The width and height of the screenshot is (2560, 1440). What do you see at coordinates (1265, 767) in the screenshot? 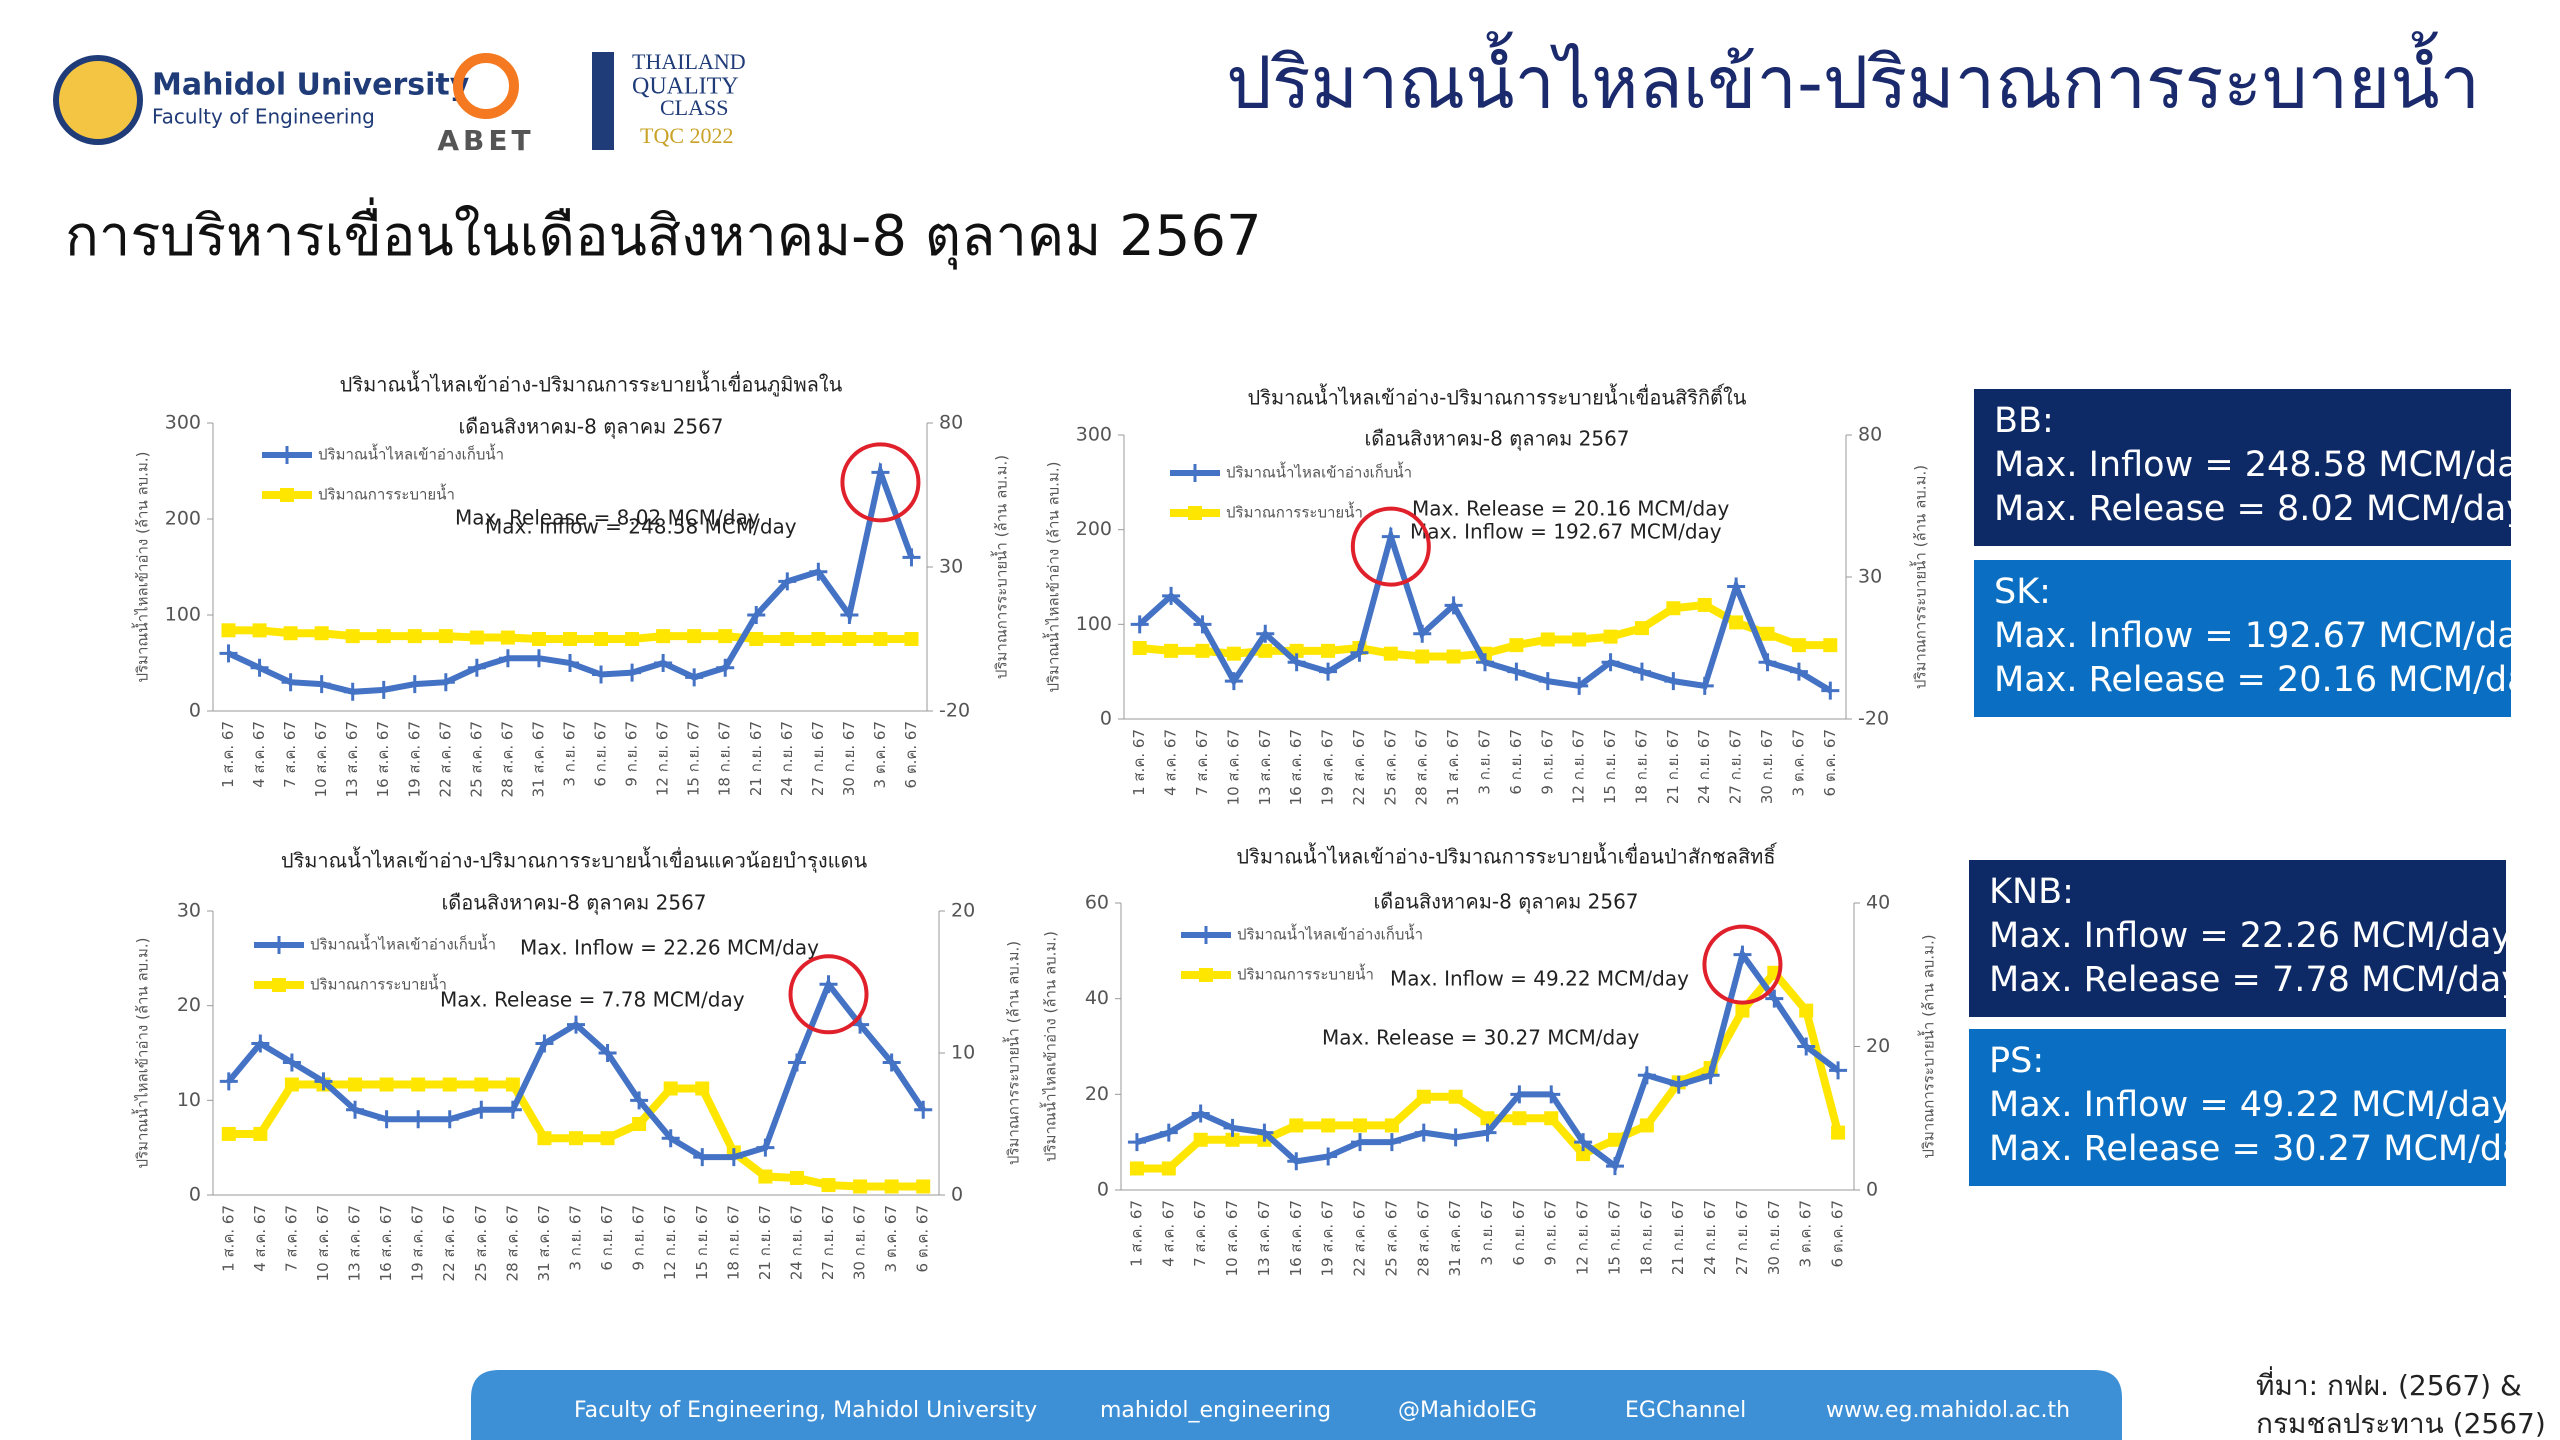
I see `x-tick-label: 13 ส.ค. 67` at bounding box center [1265, 767].